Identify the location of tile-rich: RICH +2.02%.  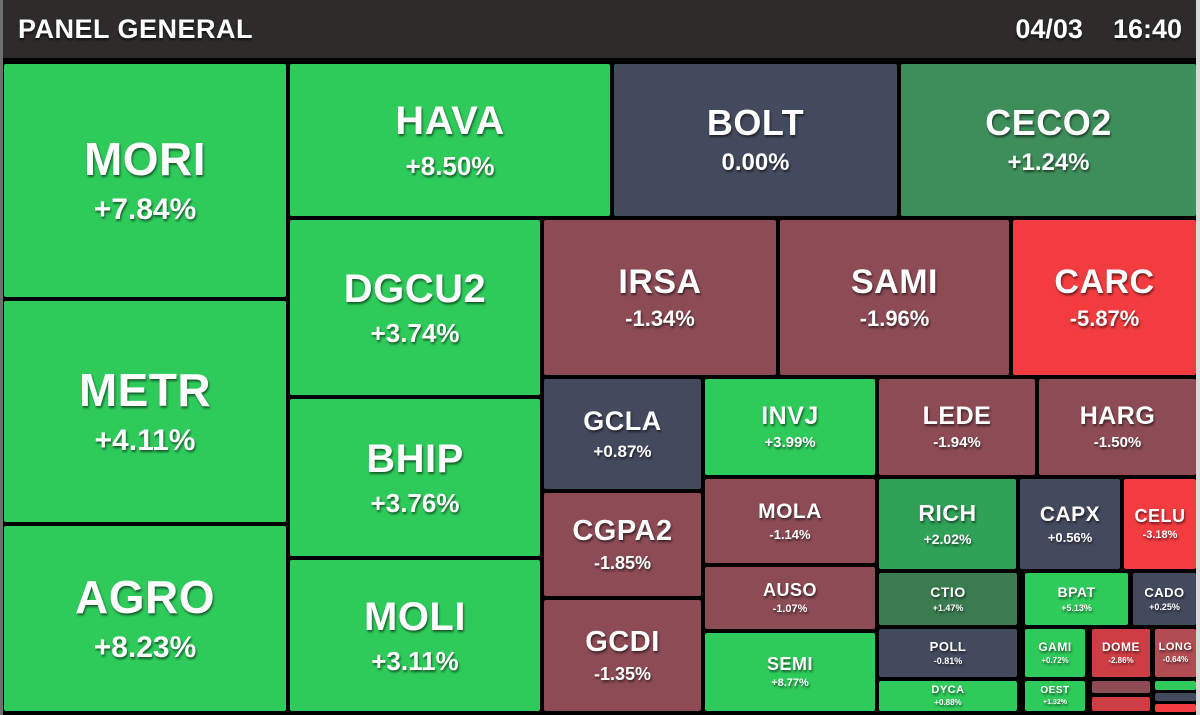
(947, 524).